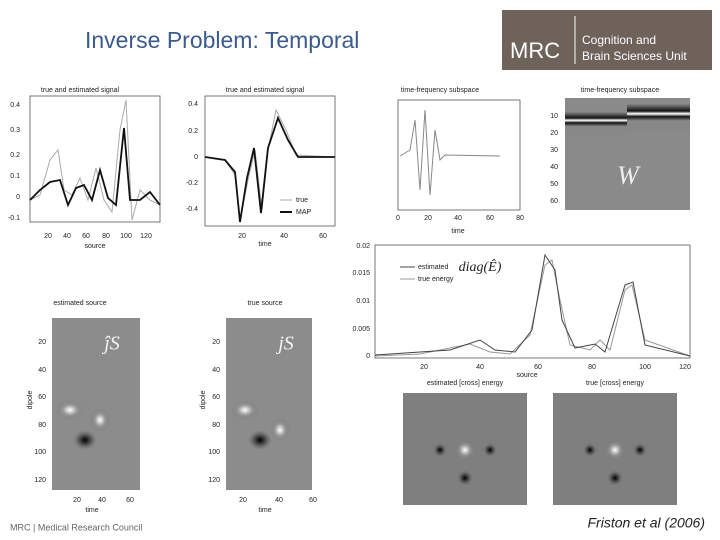 This screenshot has width=720, height=540. I want to click on legend-label: true energy, so click(436, 279).